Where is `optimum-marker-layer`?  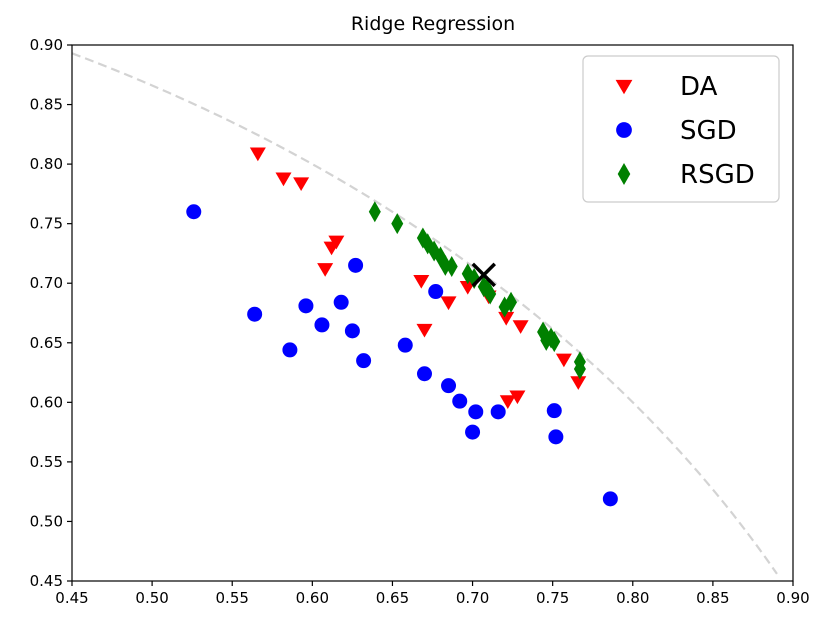
optimum-marker-layer is located at coordinates (484, 275).